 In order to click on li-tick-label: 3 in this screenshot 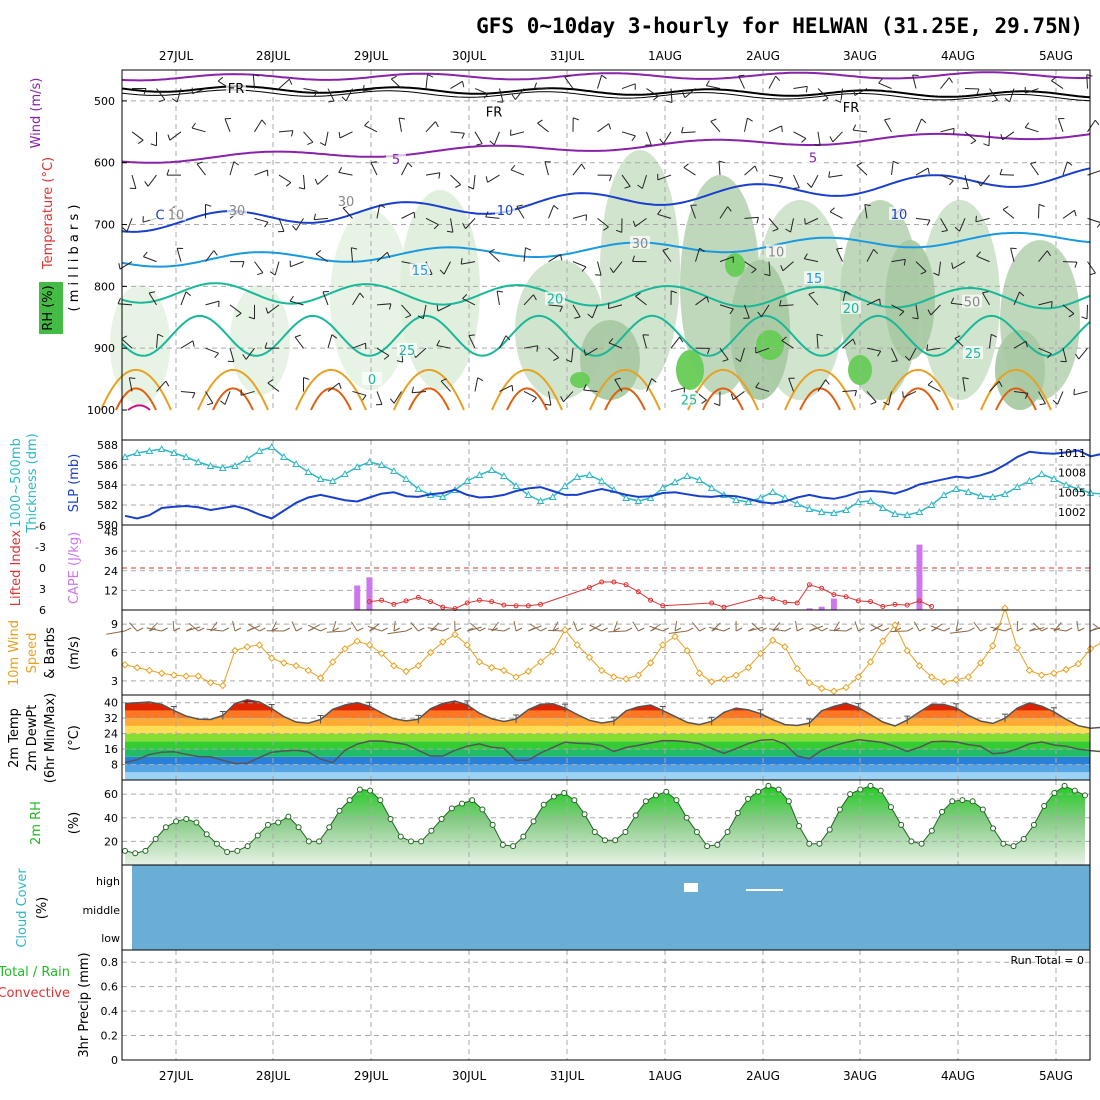, I will do `click(42, 589)`.